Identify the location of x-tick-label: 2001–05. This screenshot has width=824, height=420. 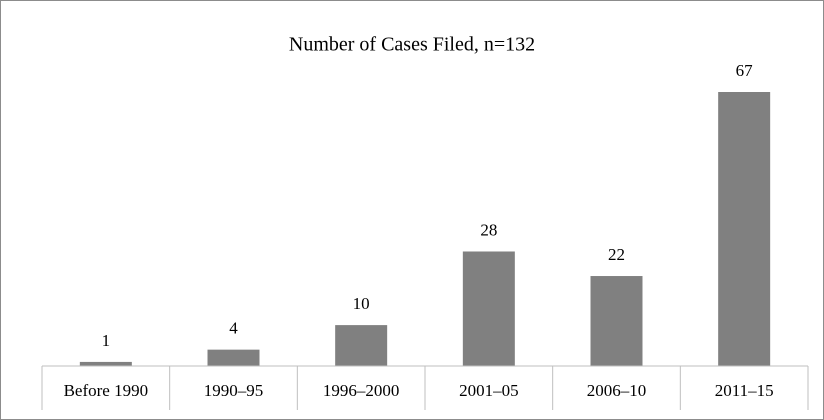
(489, 390).